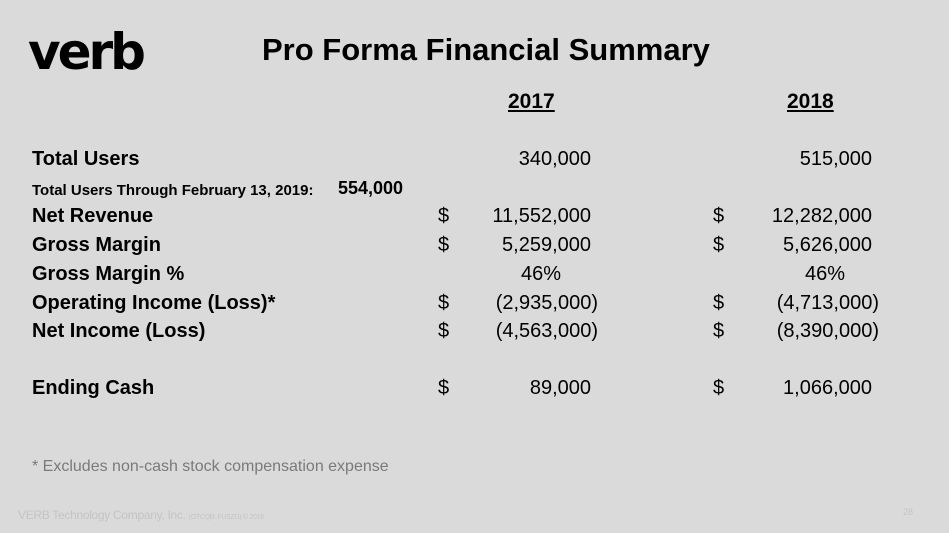  Describe the element at coordinates (93, 216) in the screenshot. I see `row-label: Net Revenue` at that location.